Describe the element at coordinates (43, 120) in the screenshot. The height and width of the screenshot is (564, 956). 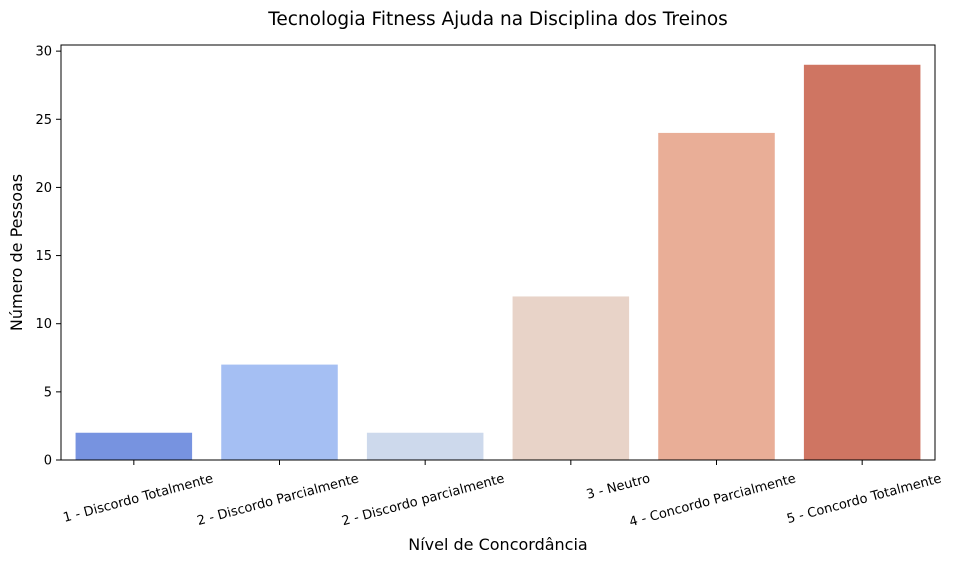
I see `y-tick-label: 25` at that location.